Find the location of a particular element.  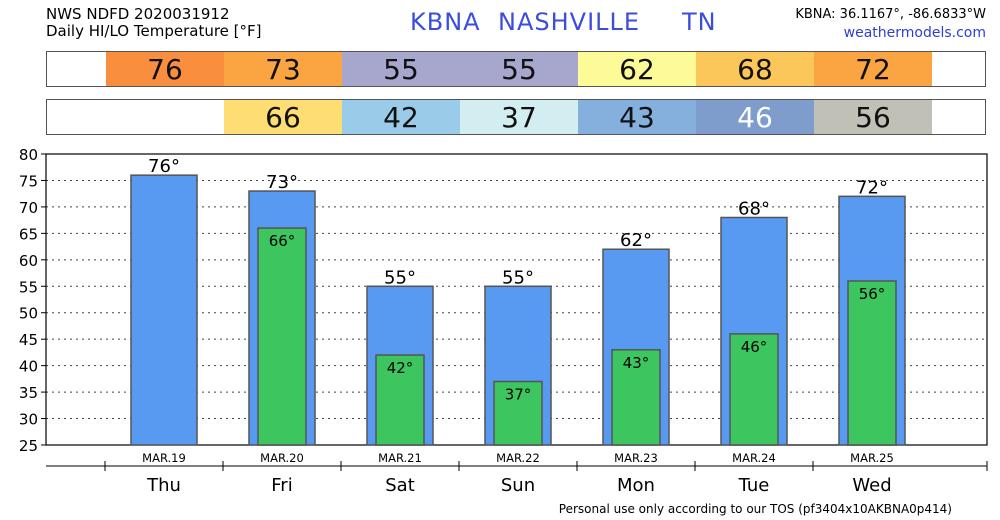

low-temp-label: 37° is located at coordinates (518, 395).